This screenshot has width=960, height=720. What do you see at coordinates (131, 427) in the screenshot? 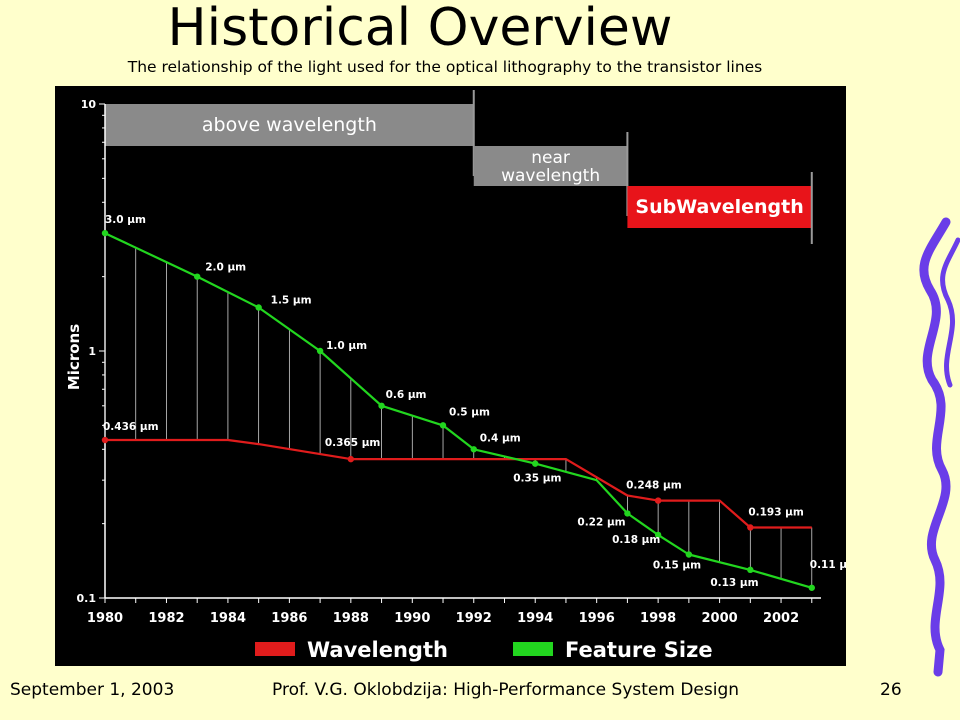
I see `data-label: 0.436 µm` at bounding box center [131, 427].